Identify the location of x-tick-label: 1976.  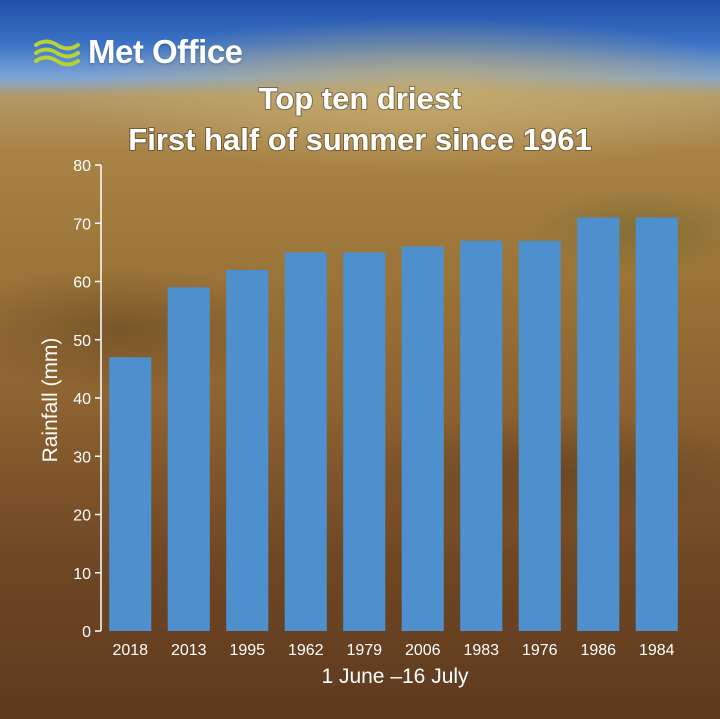
(540, 650).